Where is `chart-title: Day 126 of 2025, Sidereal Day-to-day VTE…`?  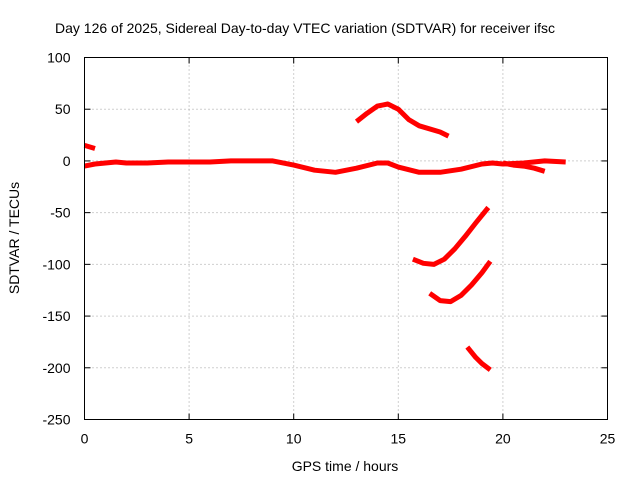 chart-title: Day 126 of 2025, Sidereal Day-to-day VTE… is located at coordinates (305, 28).